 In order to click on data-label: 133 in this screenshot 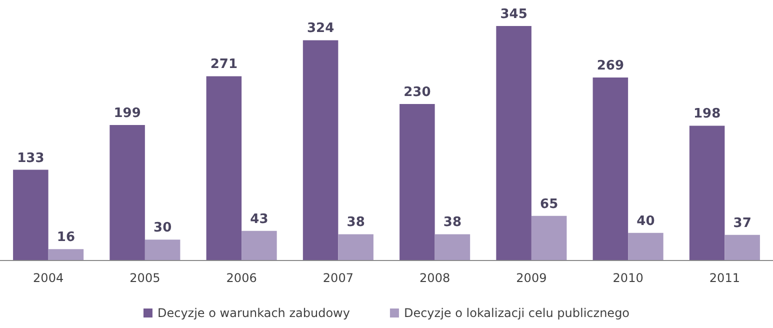, I will do `click(30, 158)`.